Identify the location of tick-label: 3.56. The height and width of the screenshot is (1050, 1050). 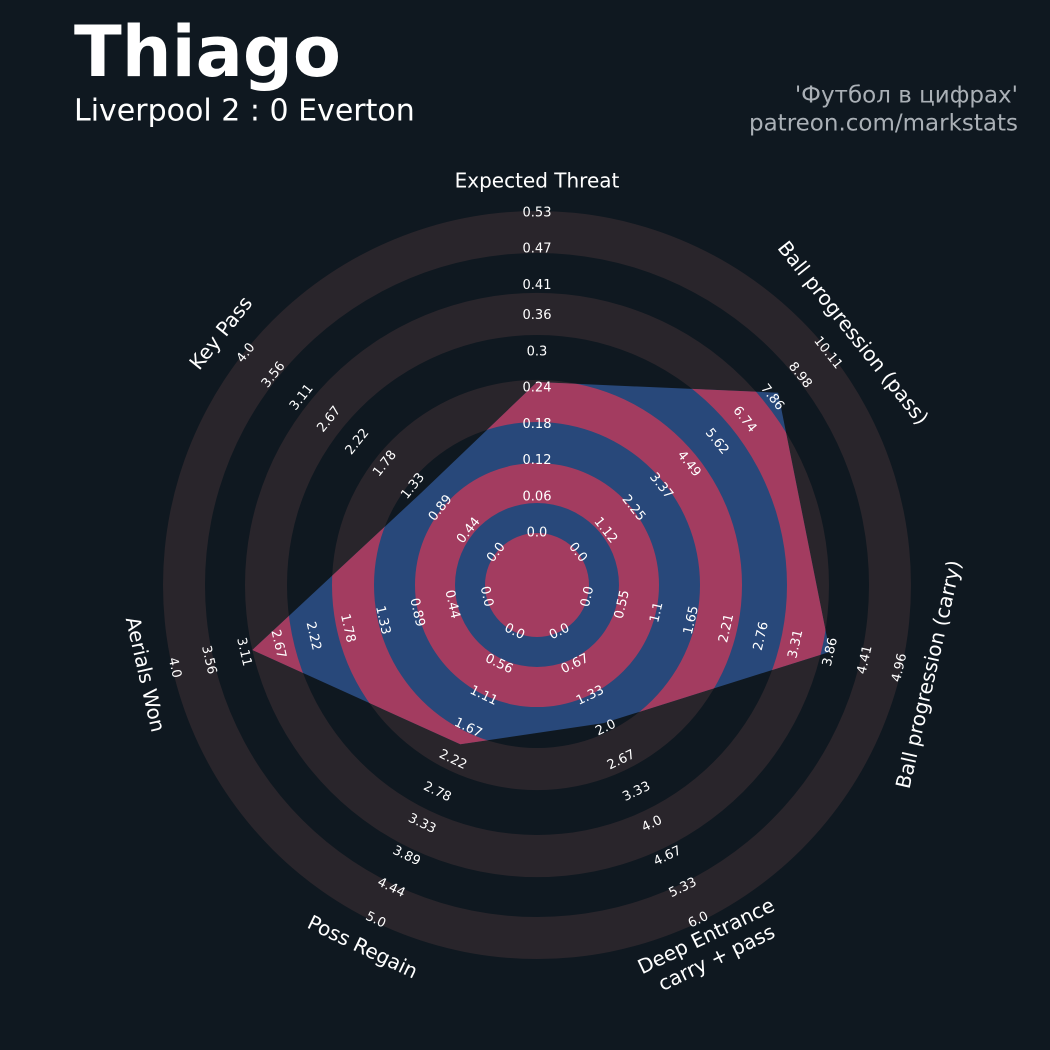
(208, 660).